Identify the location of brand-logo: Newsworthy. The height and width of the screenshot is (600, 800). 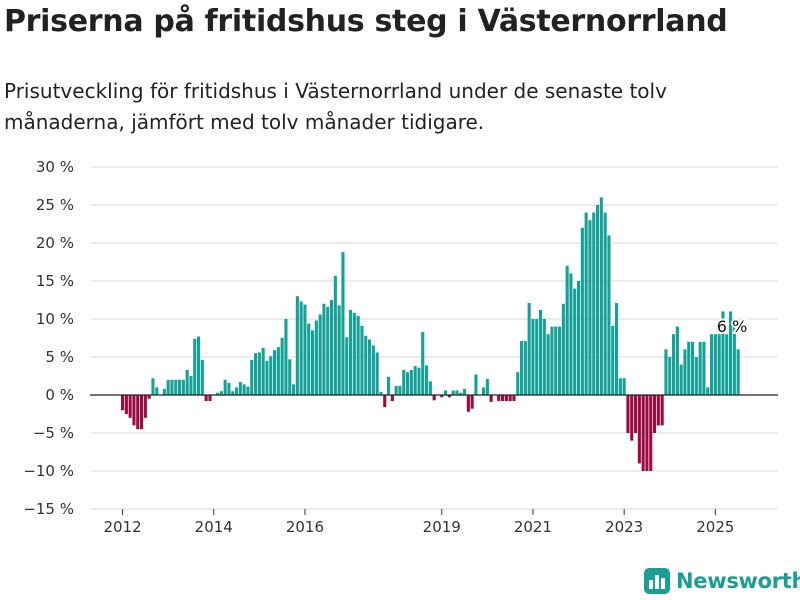
(722, 581).